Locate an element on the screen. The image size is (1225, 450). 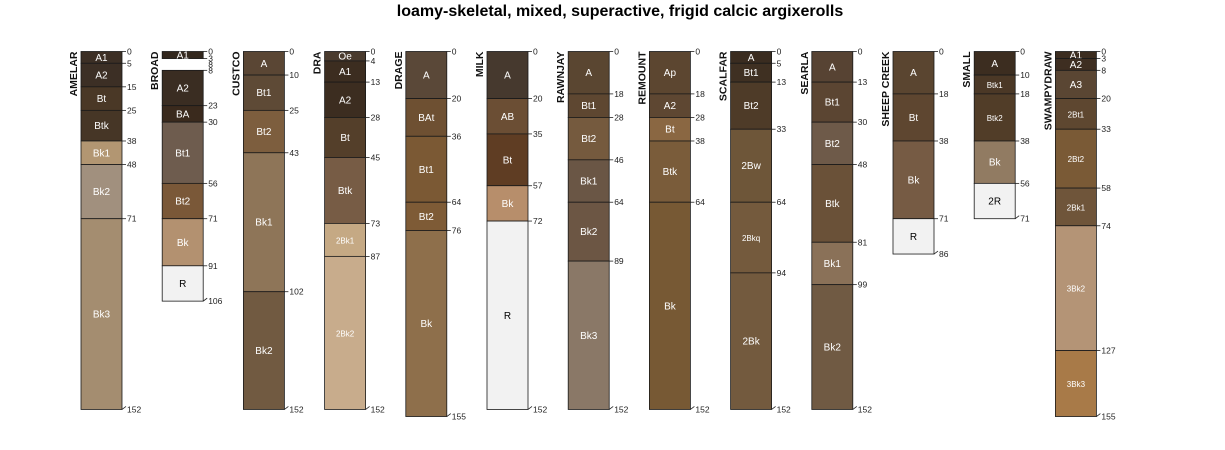
soil-profile-drage: DRAGE A BAt Bt1 Bt2 Bk 0 20 36 64 76 155 is located at coordinates (429, 234).